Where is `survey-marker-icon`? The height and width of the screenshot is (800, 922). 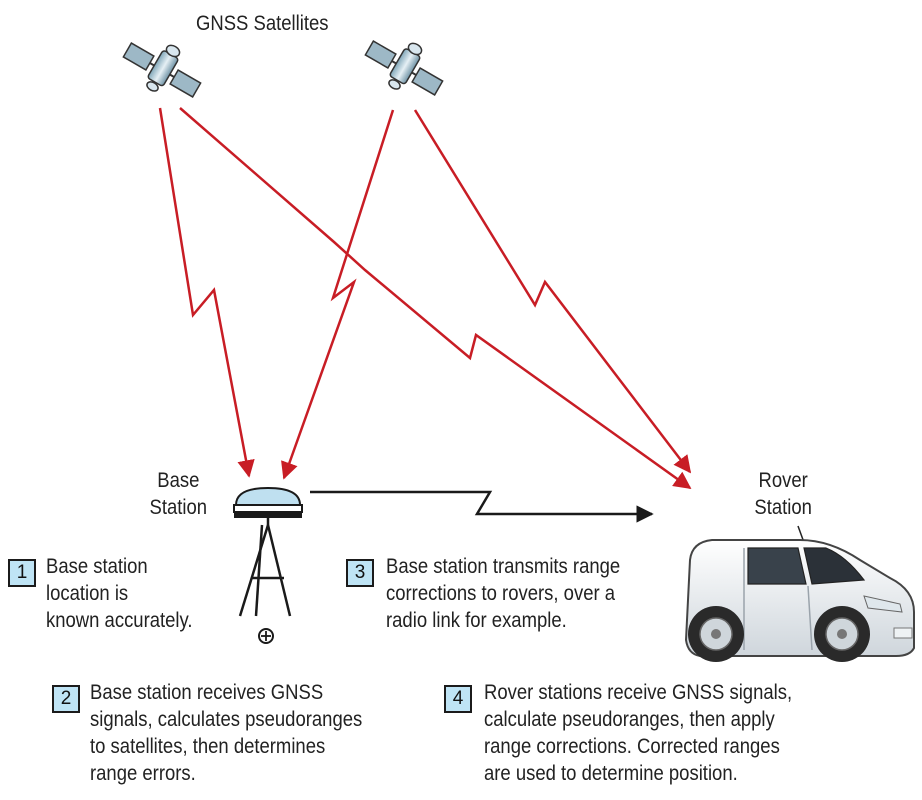 survey-marker-icon is located at coordinates (266, 636).